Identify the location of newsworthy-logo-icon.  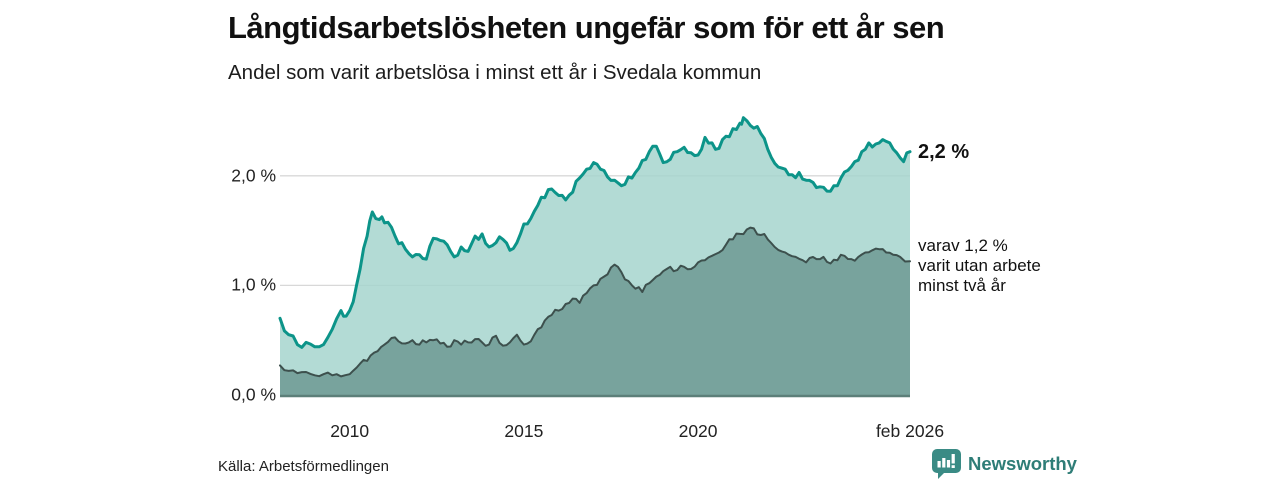
(946, 464).